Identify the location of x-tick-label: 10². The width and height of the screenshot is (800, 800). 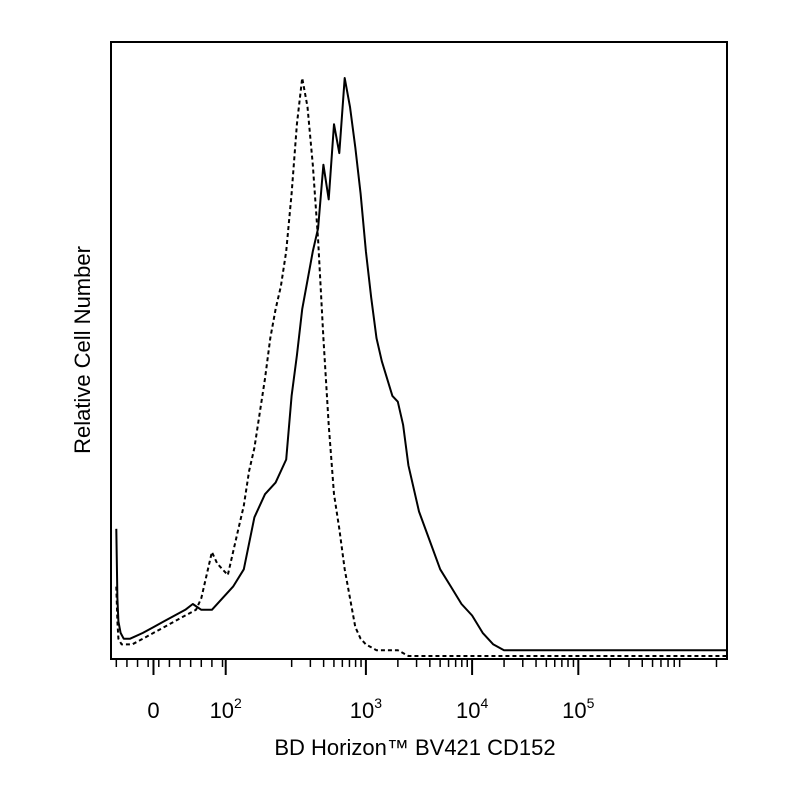
(226, 709).